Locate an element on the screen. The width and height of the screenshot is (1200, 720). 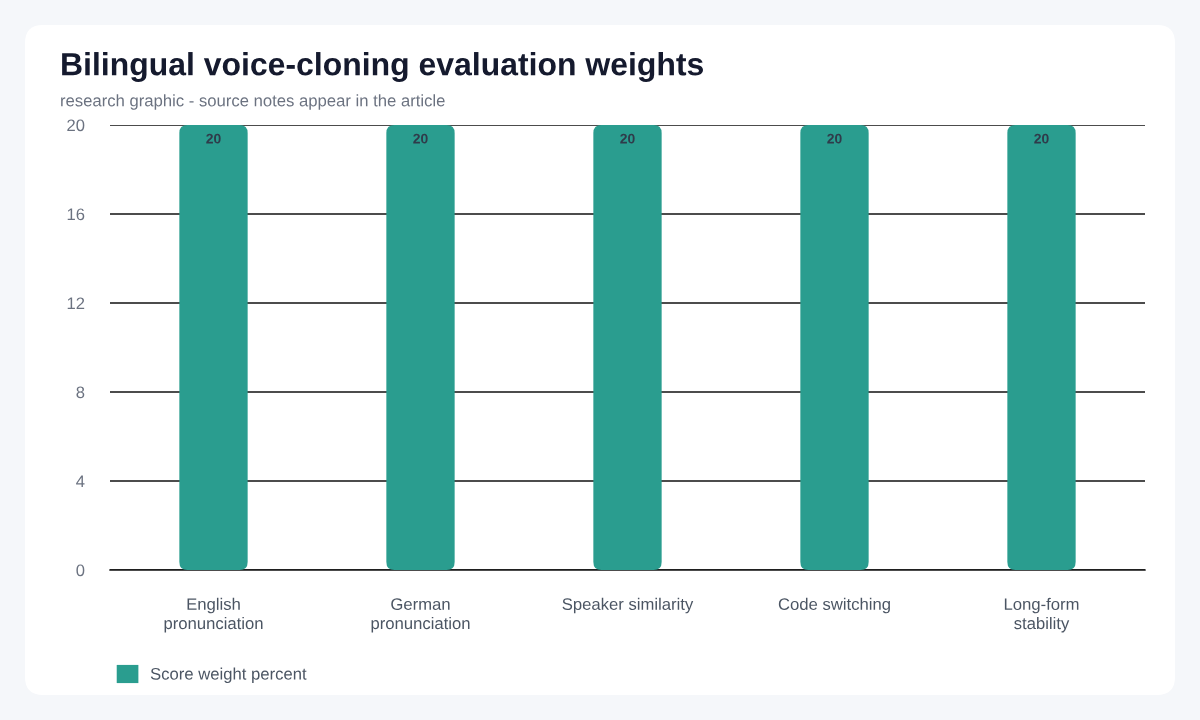
chart-subtitle: research graphic - source notes appear in the article is located at coordinates (253, 102).